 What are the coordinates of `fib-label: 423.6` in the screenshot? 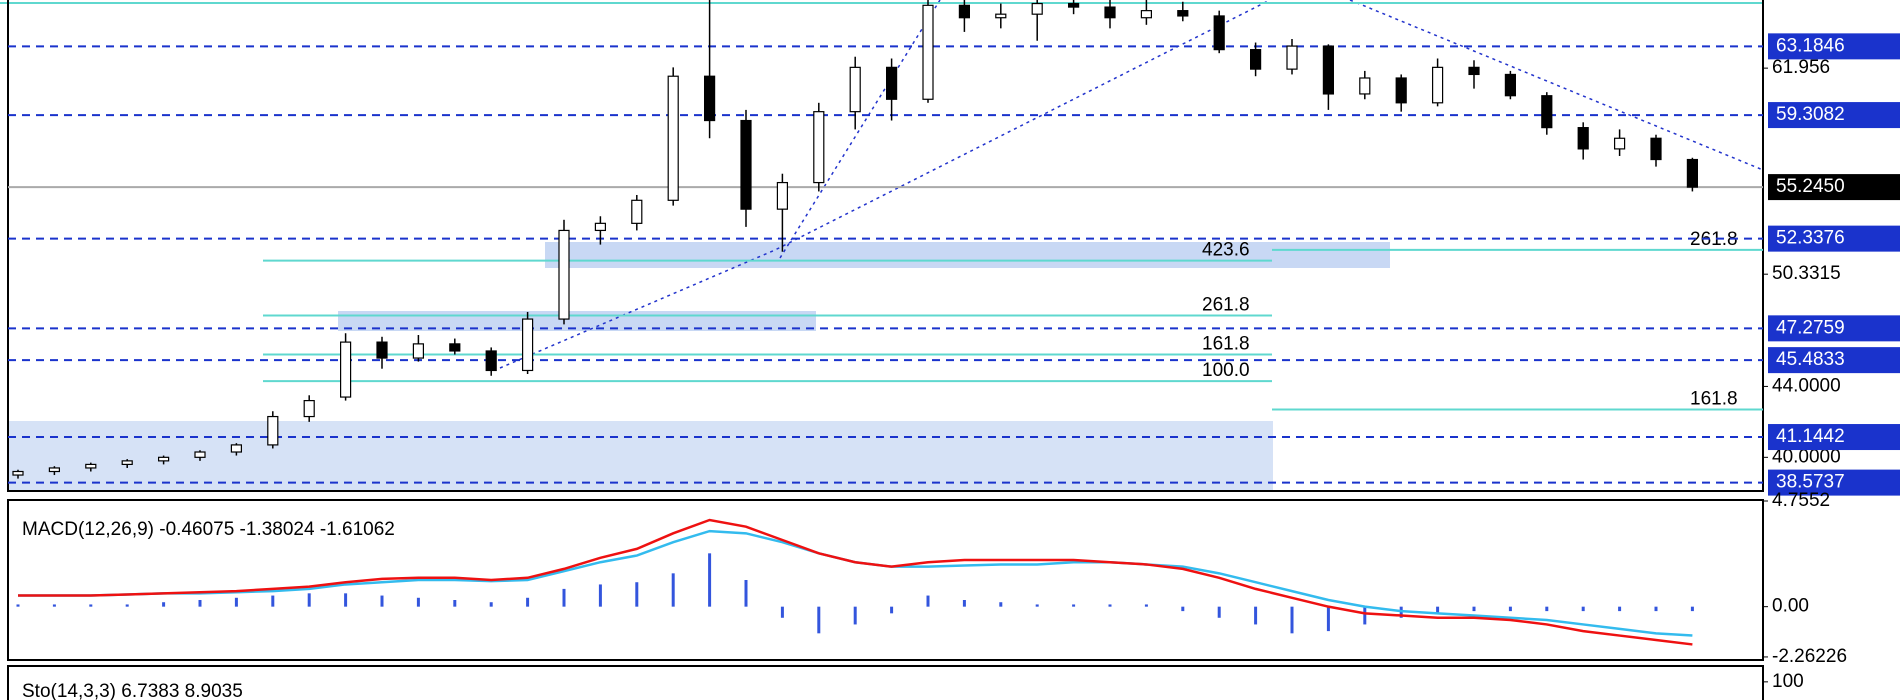 It's located at (1226, 250).